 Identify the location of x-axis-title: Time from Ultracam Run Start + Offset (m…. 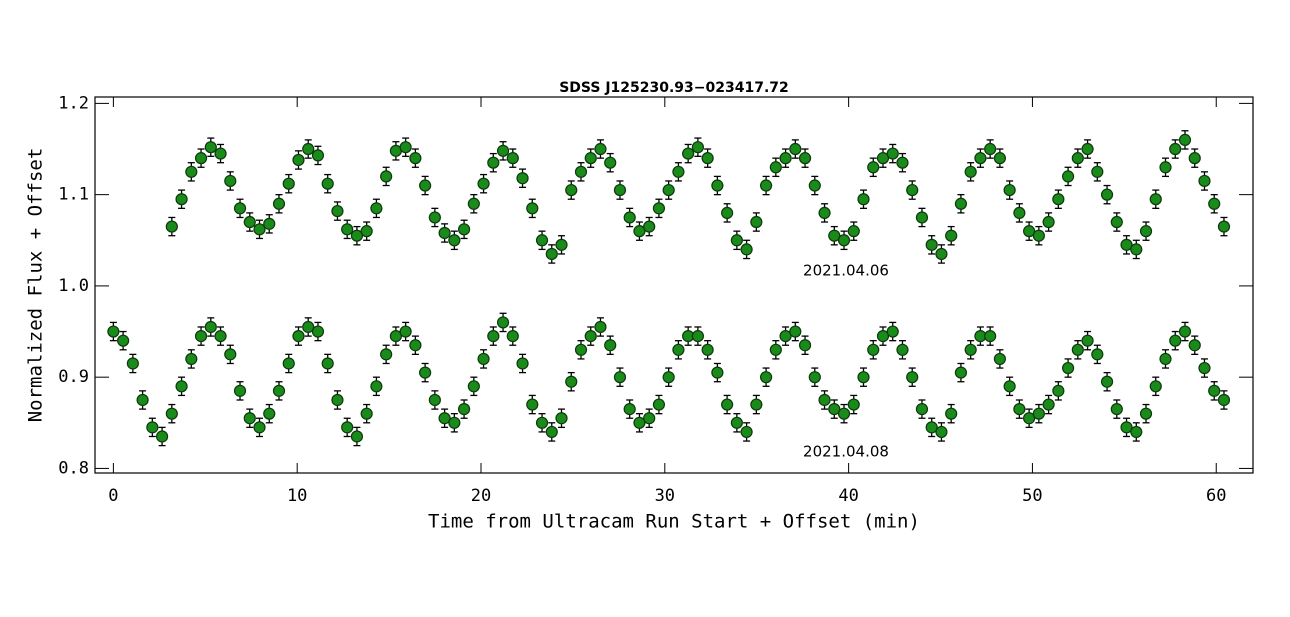
(674, 522).